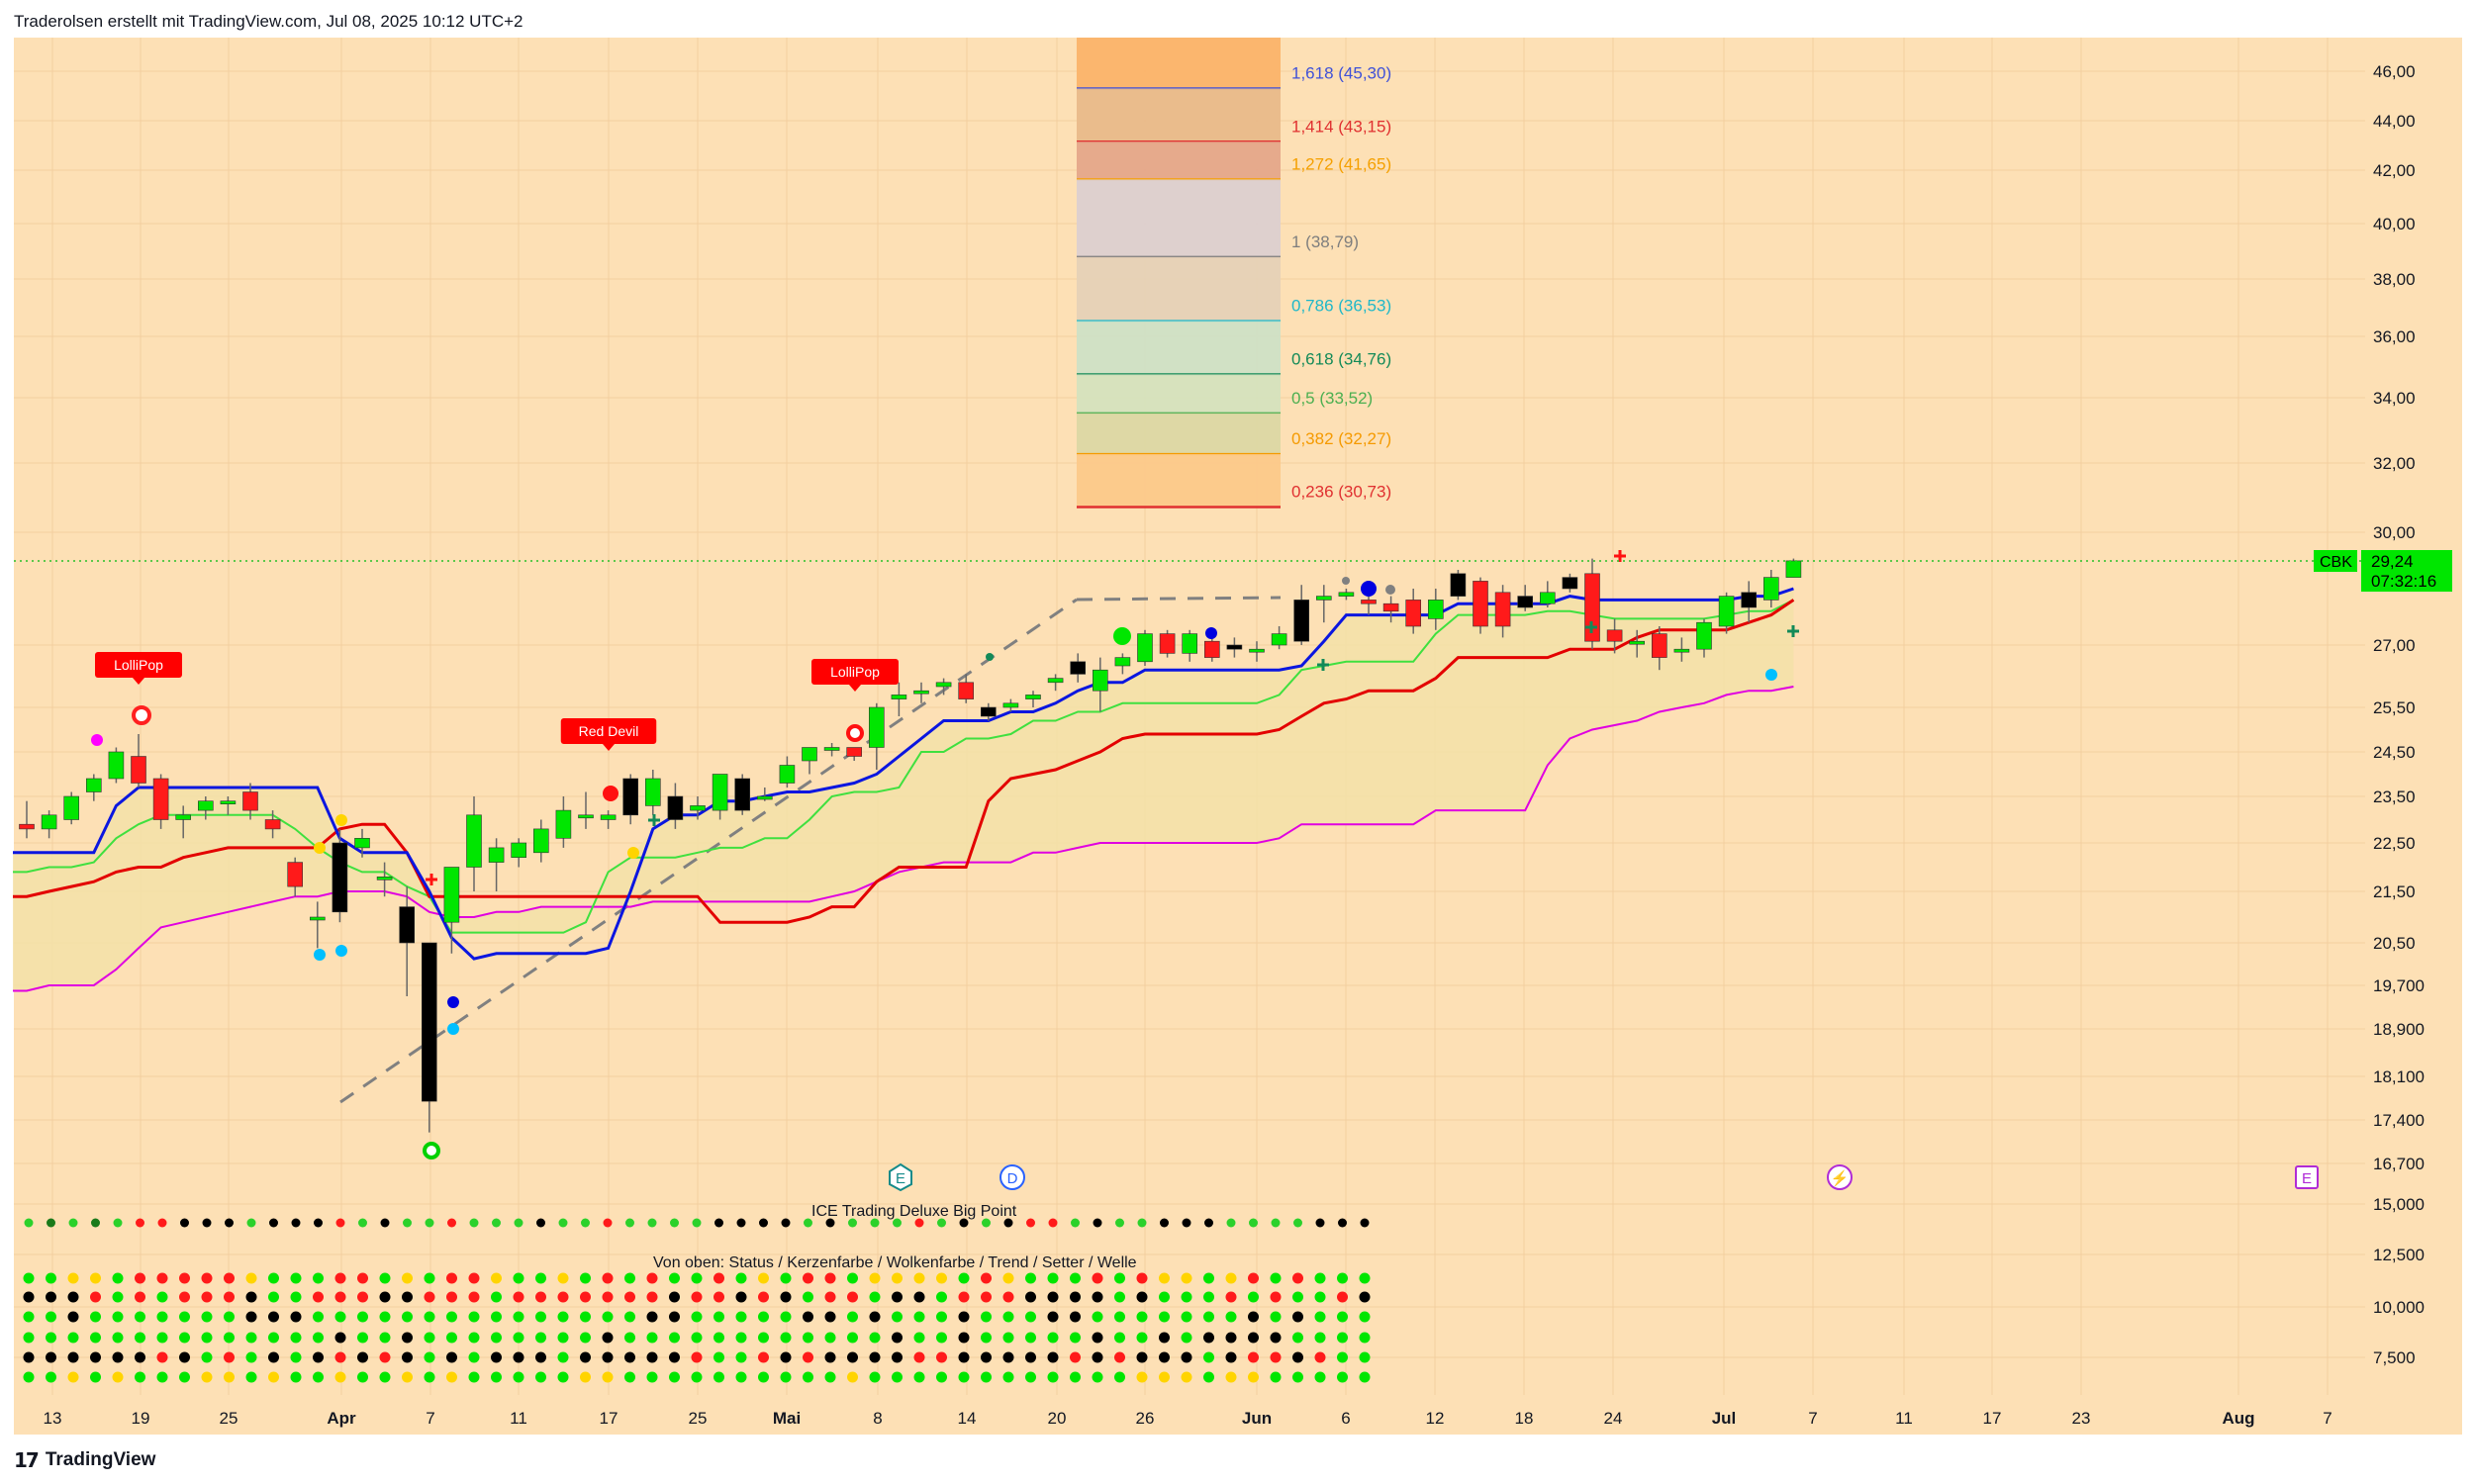 Image resolution: width=2474 pixels, height=1484 pixels. What do you see at coordinates (85, 1460) in the screenshot?
I see `tradingview-logo: 17 TradingView` at bounding box center [85, 1460].